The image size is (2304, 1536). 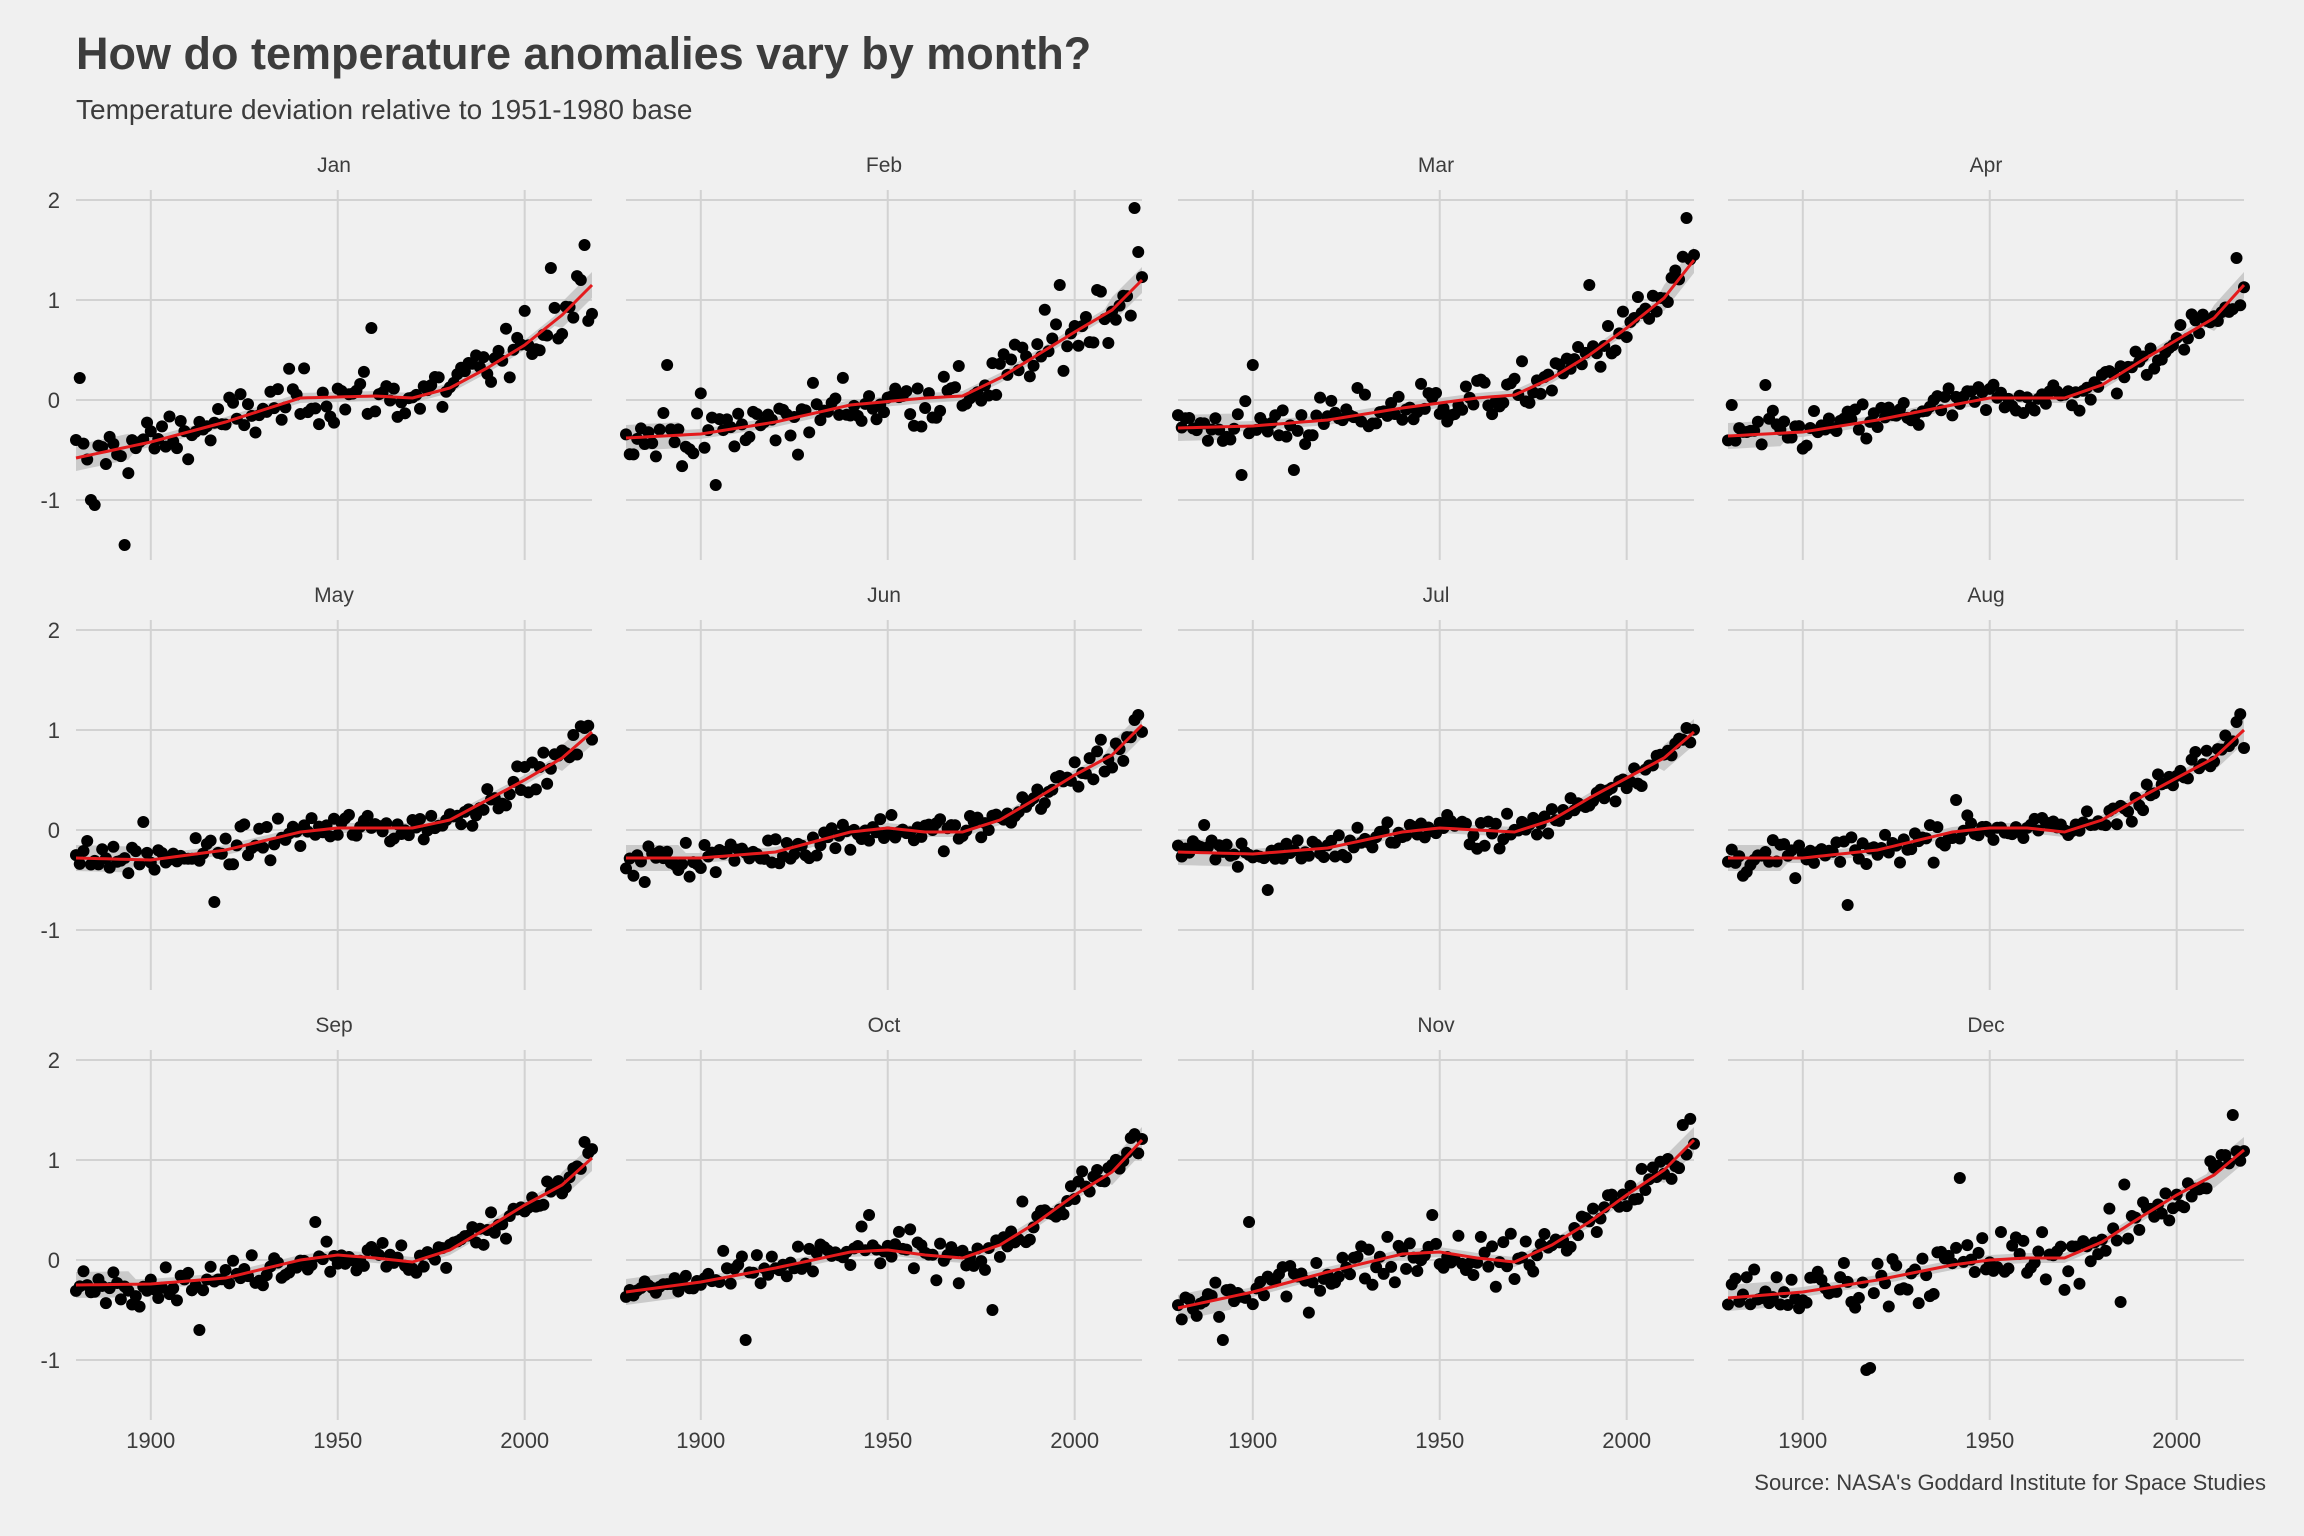 What do you see at coordinates (1986, 1233) in the screenshot?
I see `panel-dec: Dec 1900 1950 2000` at bounding box center [1986, 1233].